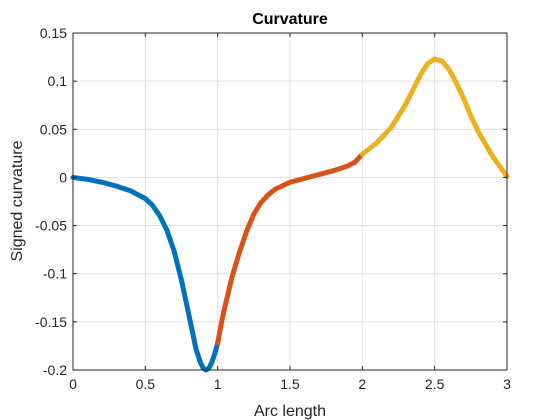 The height and width of the screenshot is (420, 560). I want to click on y-tick-label: 0, so click(63, 177).